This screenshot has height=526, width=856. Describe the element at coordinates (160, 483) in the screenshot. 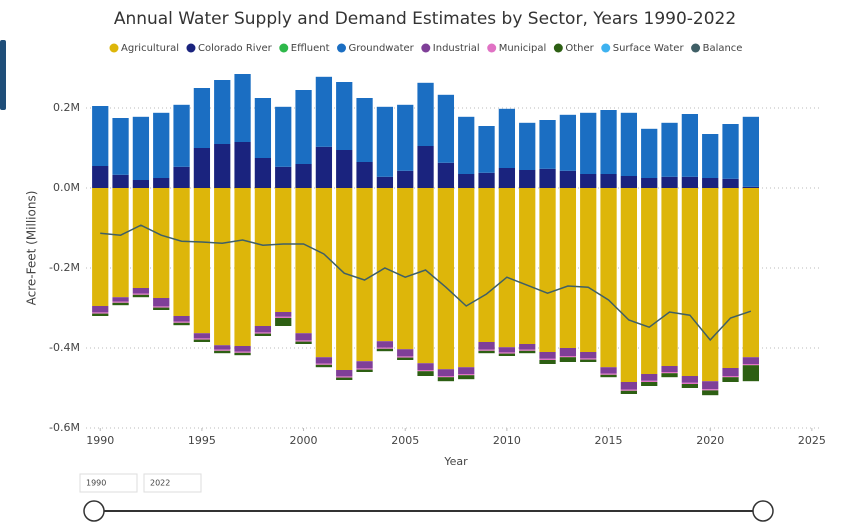

I see `slicer-to: 2022` at that location.